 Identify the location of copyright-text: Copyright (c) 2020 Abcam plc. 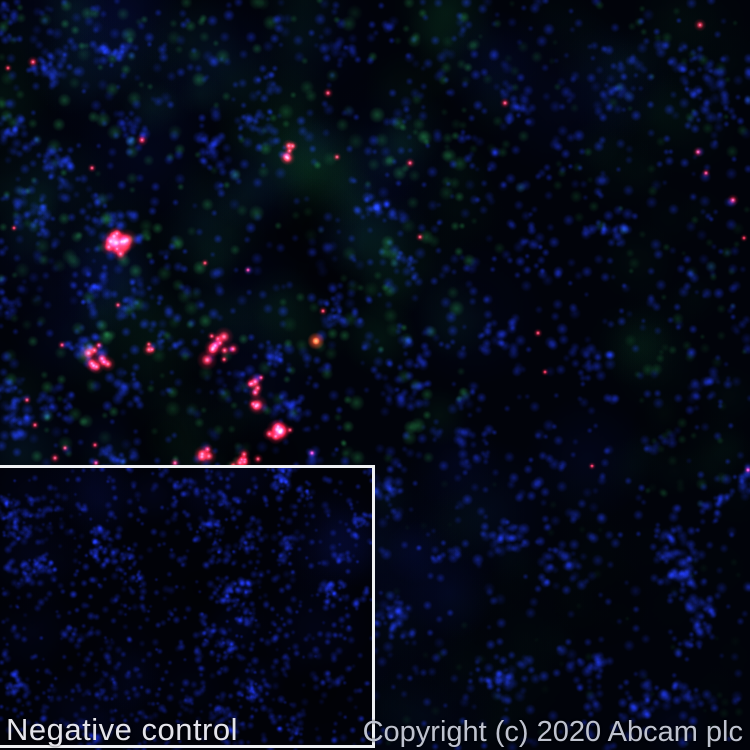
(552, 732).